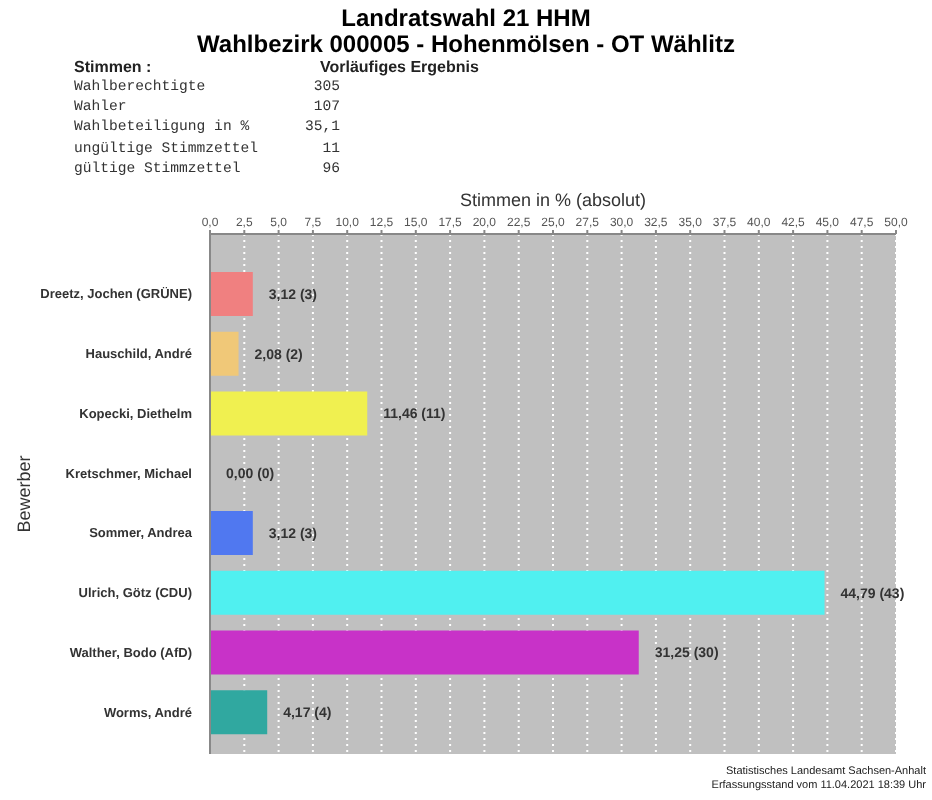  Describe the element at coordinates (553, 200) in the screenshot. I see `x-axis-title: Stimmen in % (absolut)` at that location.